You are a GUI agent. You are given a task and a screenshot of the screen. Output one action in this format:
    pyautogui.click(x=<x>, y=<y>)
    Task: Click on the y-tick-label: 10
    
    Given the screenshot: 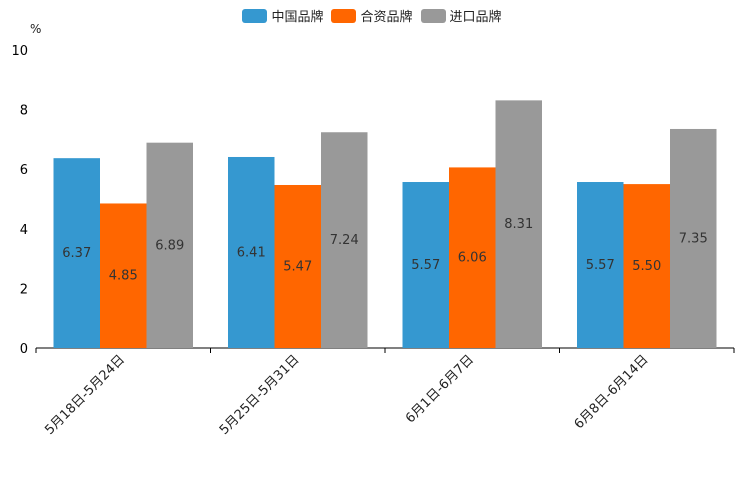 What is the action you would take?
    pyautogui.click(x=19, y=51)
    